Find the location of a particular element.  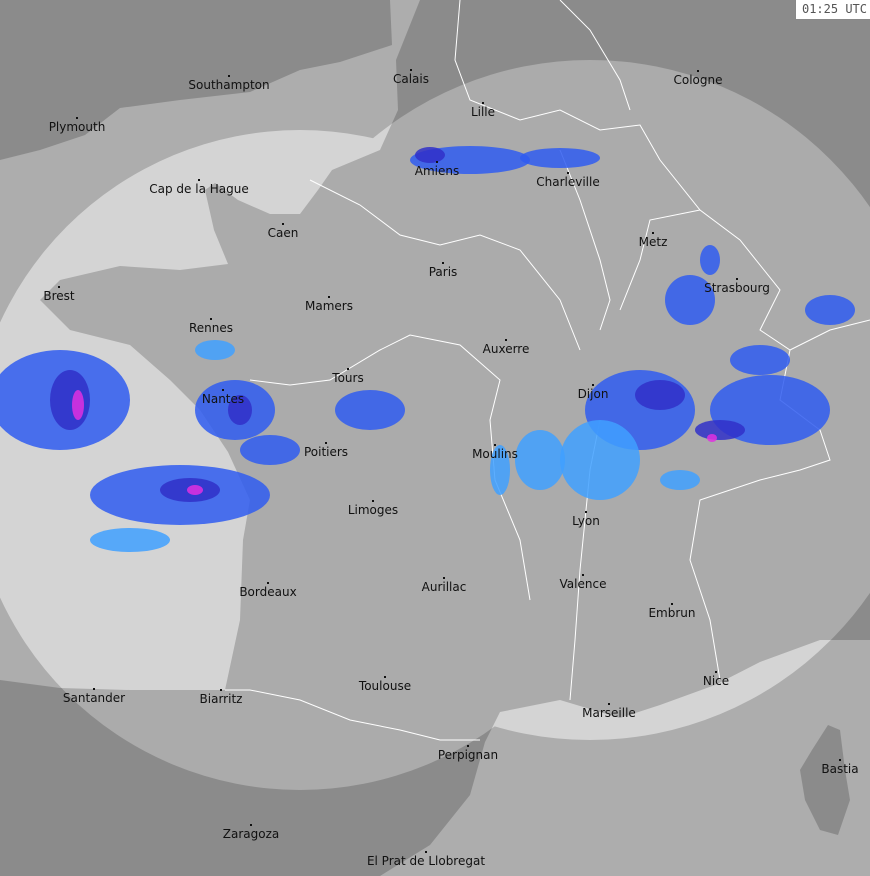

city-label: Embrun is located at coordinates (671, 613).